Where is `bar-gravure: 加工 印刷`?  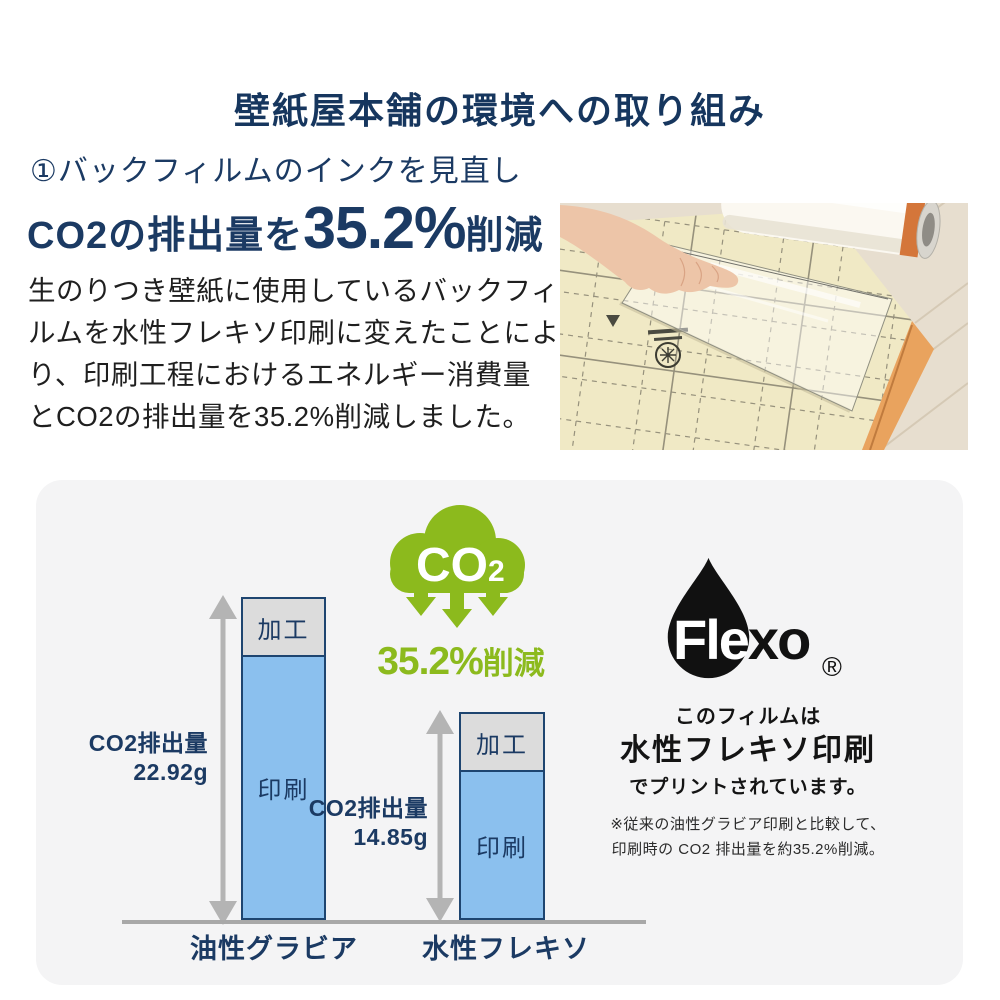 bar-gravure: 加工 印刷 is located at coordinates (283, 758).